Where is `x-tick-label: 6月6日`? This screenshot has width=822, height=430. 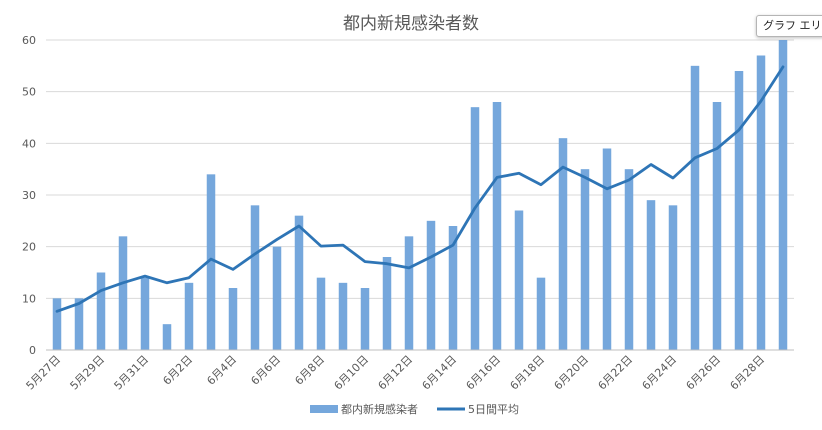
x-tick-label: 6月6日 is located at coordinates (265, 370).